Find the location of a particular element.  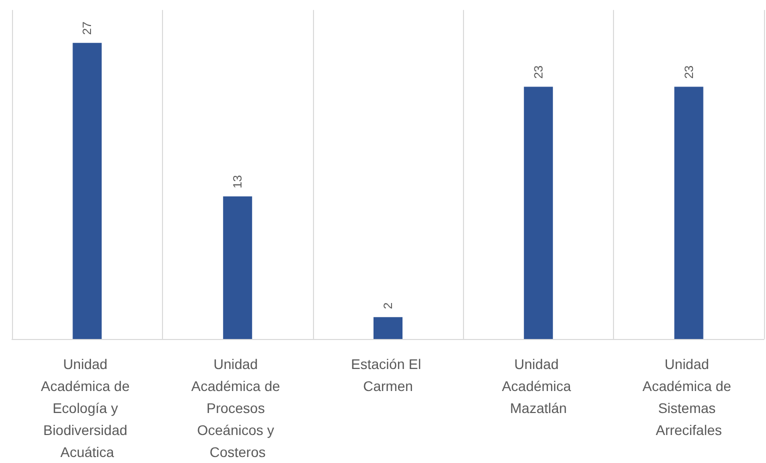

x-tick-label: Unidad Académica de Procesos Oceánicos y Costeros is located at coordinates (237, 408).